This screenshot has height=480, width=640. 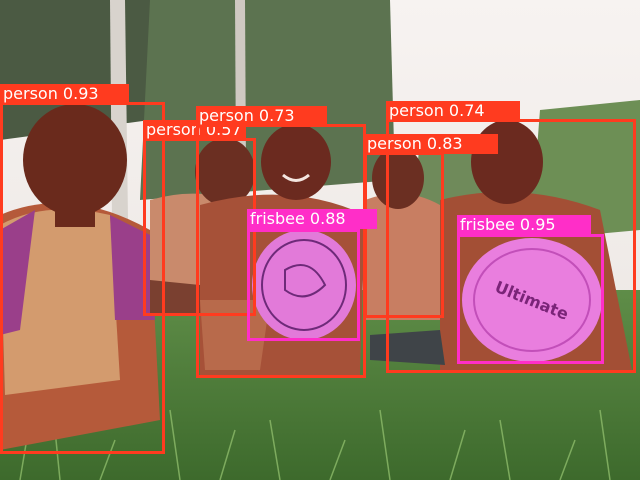 I want to click on label-frisbee: frisbee 0.88, so click(x=312, y=219).